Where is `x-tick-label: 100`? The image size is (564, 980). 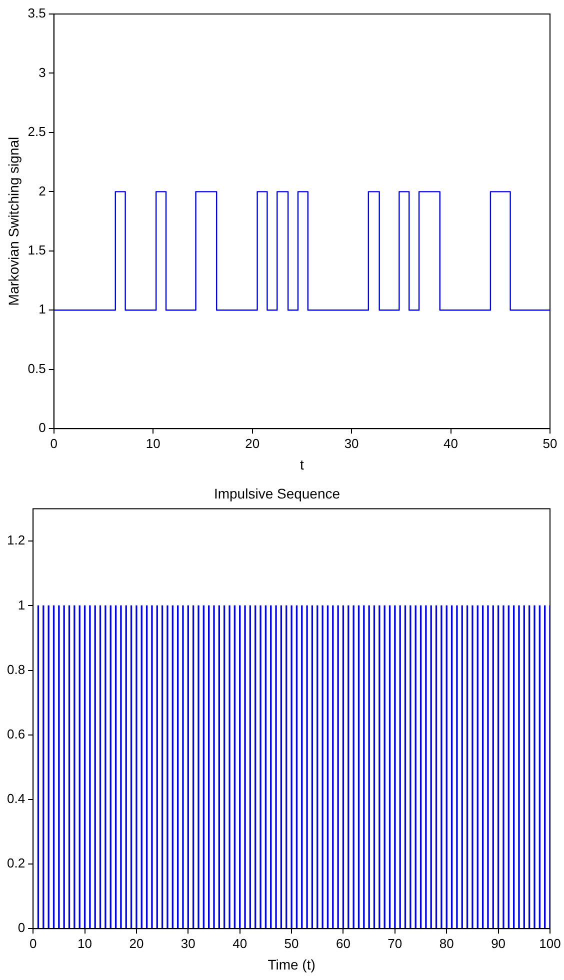 x-tick-label: 100 is located at coordinates (550, 943).